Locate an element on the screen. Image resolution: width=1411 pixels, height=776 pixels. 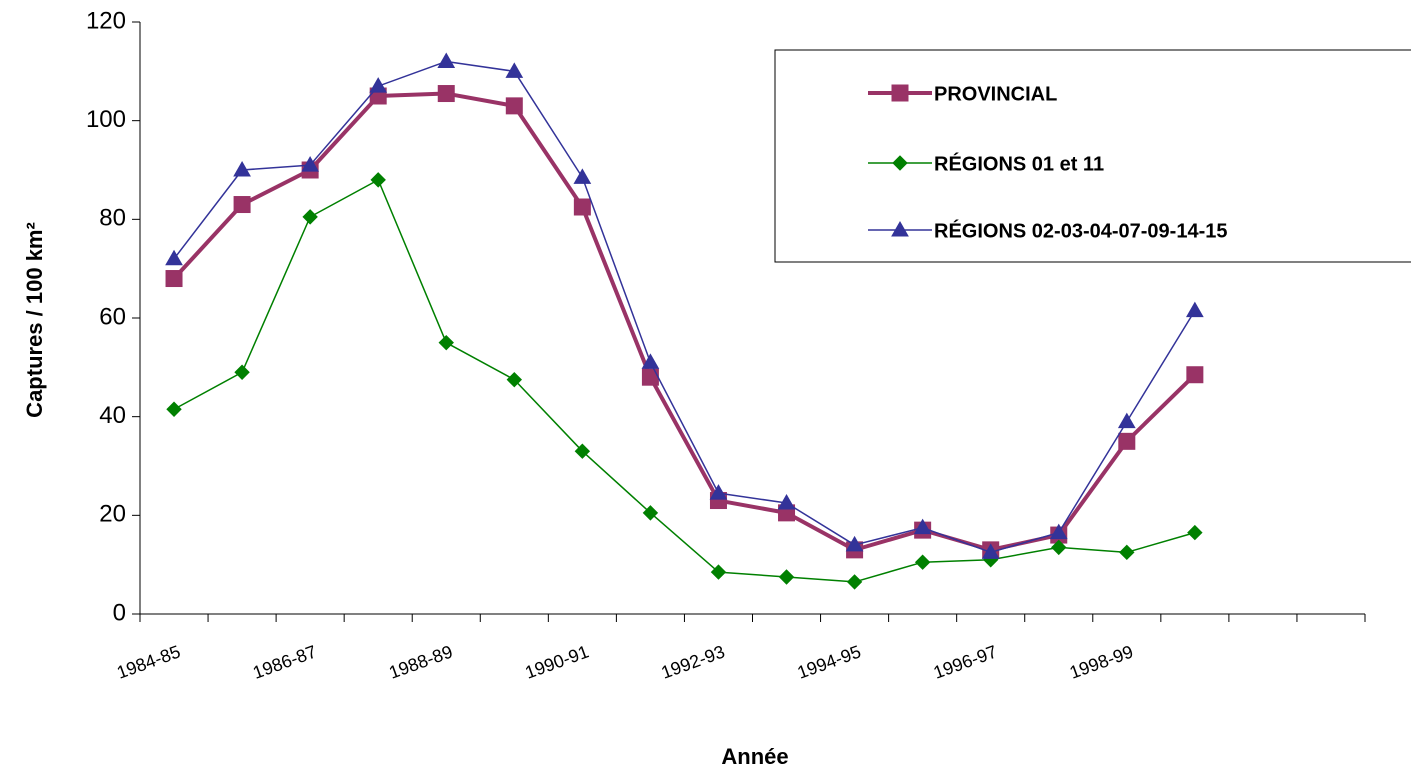
x-tick-label: 1988-89 is located at coordinates (420, 661).